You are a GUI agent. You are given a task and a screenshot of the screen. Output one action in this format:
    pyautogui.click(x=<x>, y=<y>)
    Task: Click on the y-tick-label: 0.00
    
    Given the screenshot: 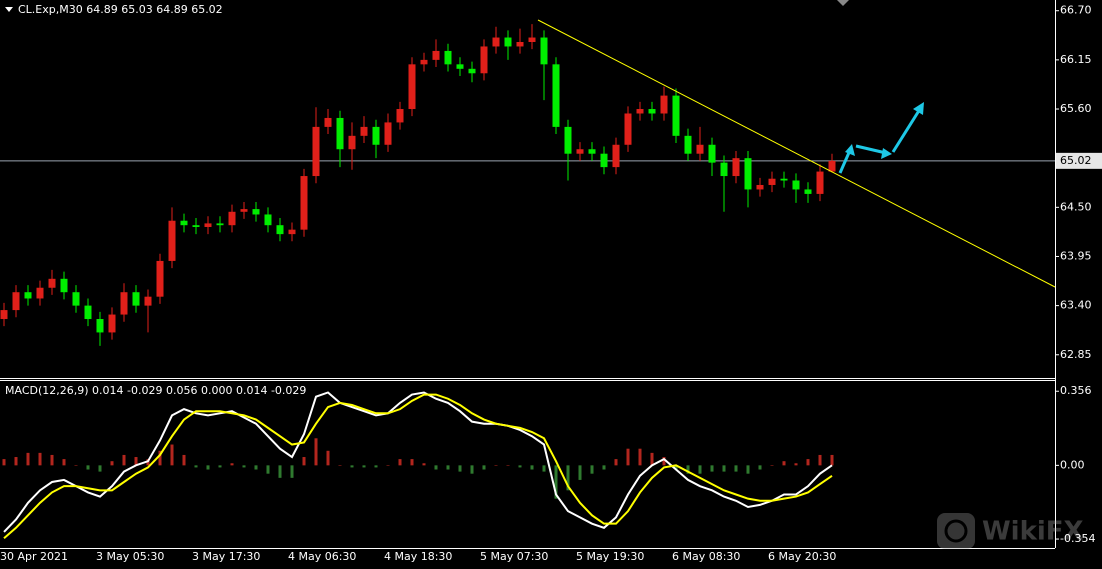 What is the action you would take?
    pyautogui.click(x=1072, y=464)
    